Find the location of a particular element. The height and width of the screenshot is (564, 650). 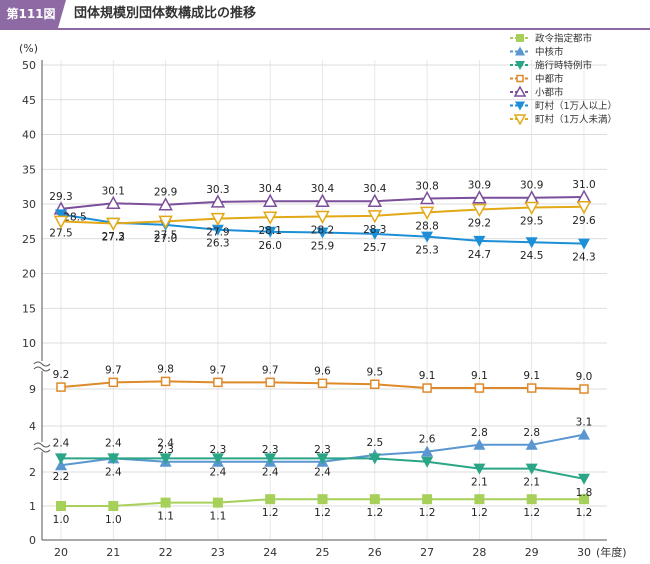

x-axis-unit: (年度) is located at coordinates (611, 552).